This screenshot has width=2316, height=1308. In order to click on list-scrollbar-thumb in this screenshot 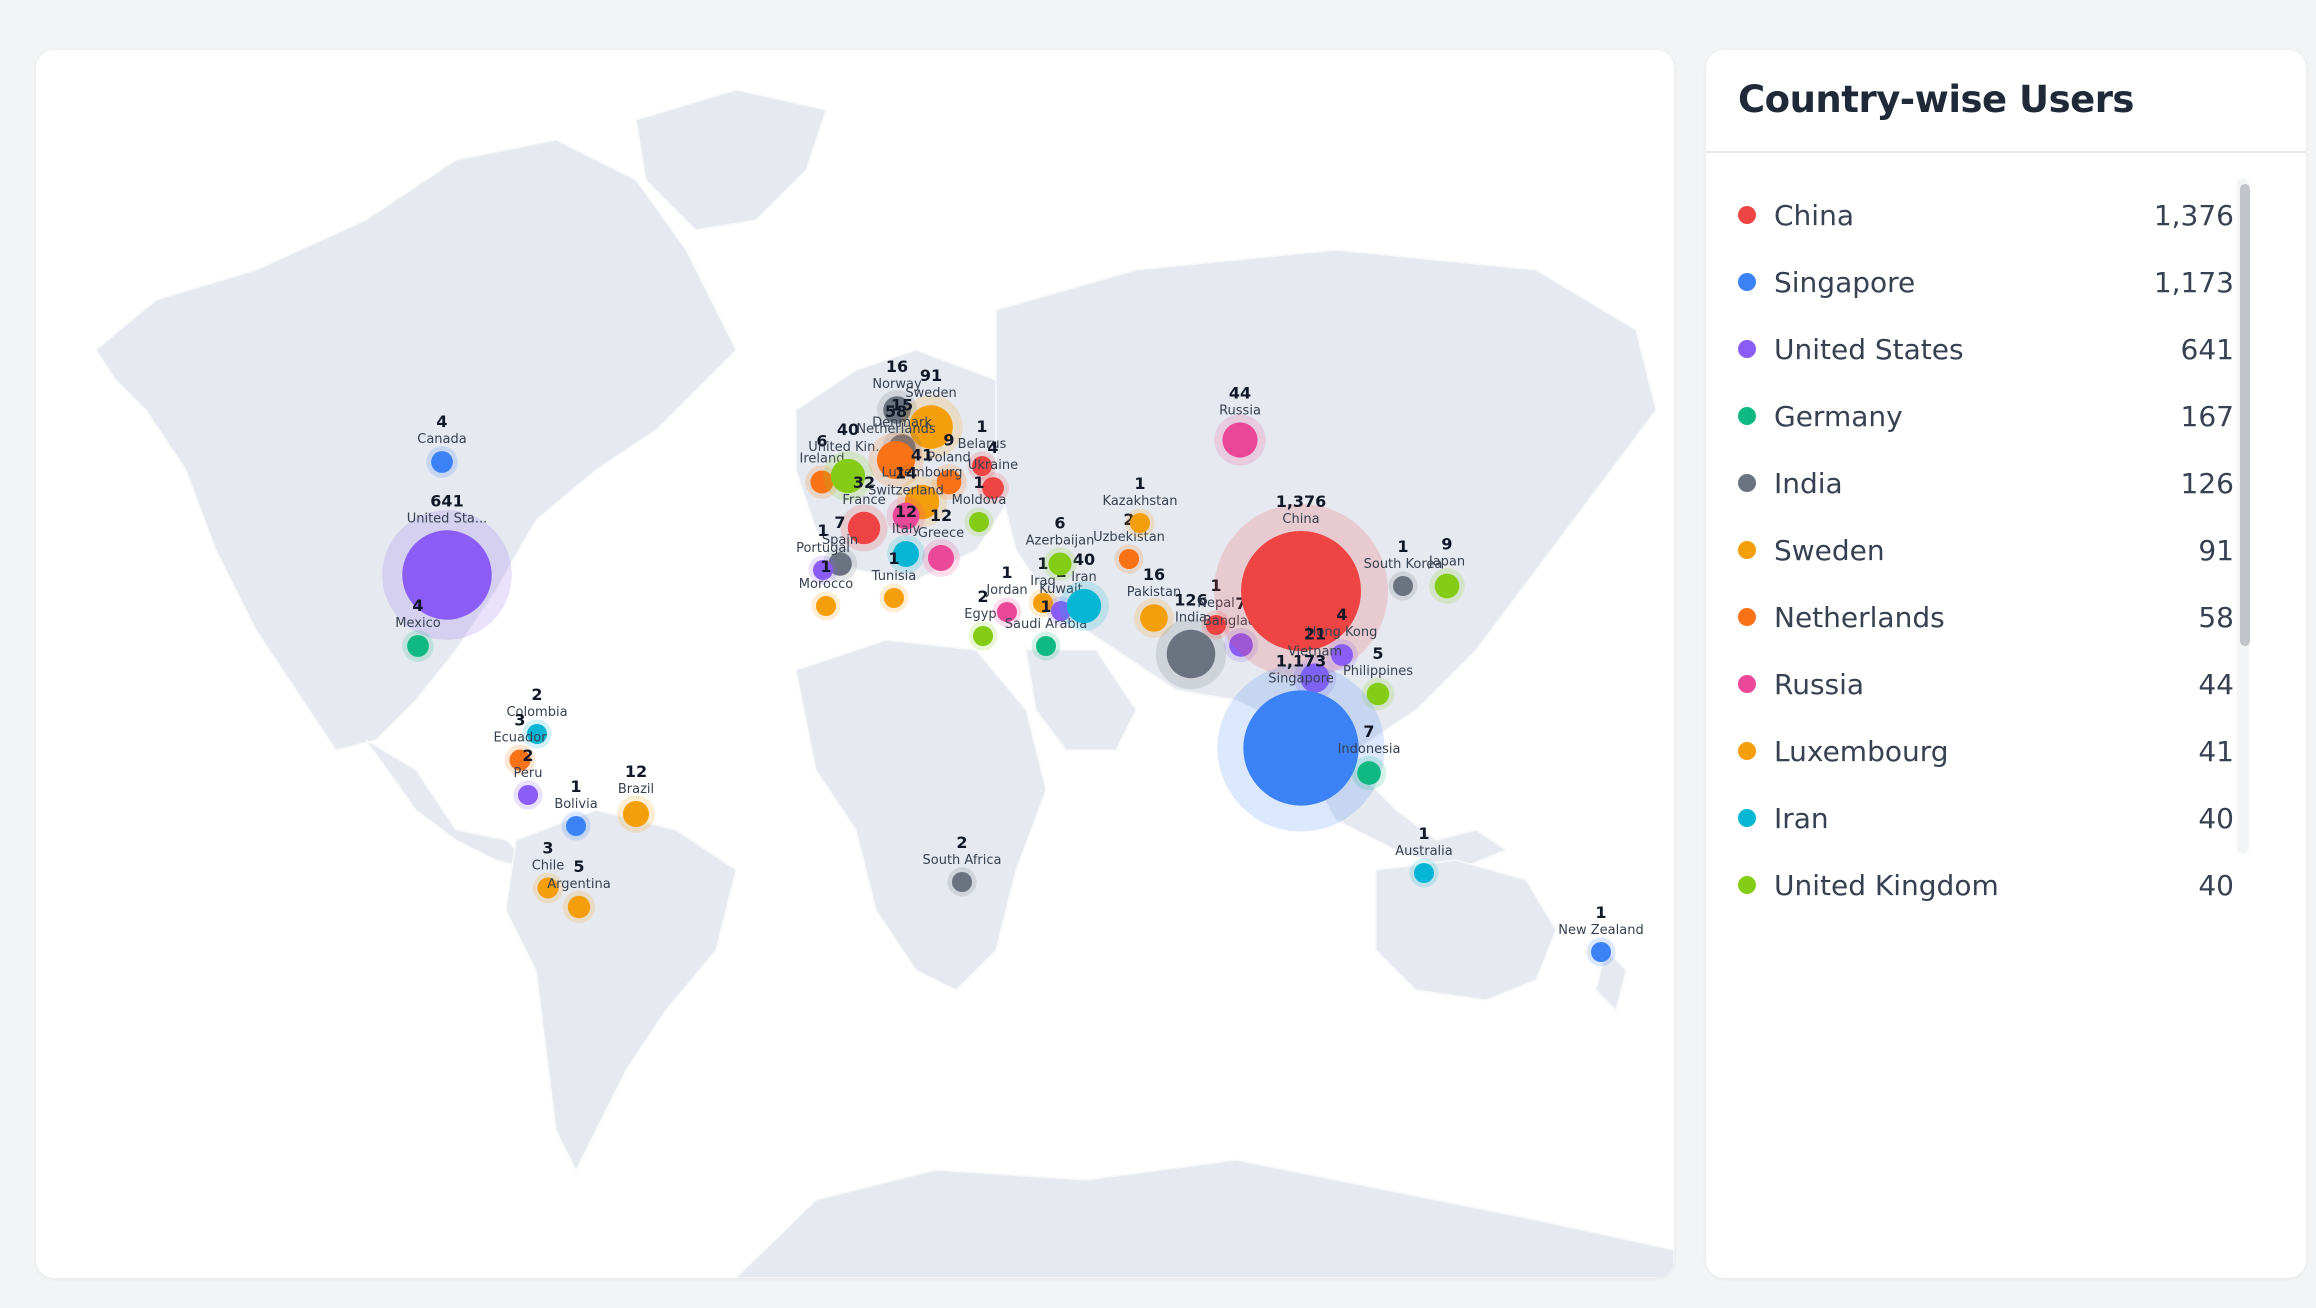, I will do `click(2245, 415)`.